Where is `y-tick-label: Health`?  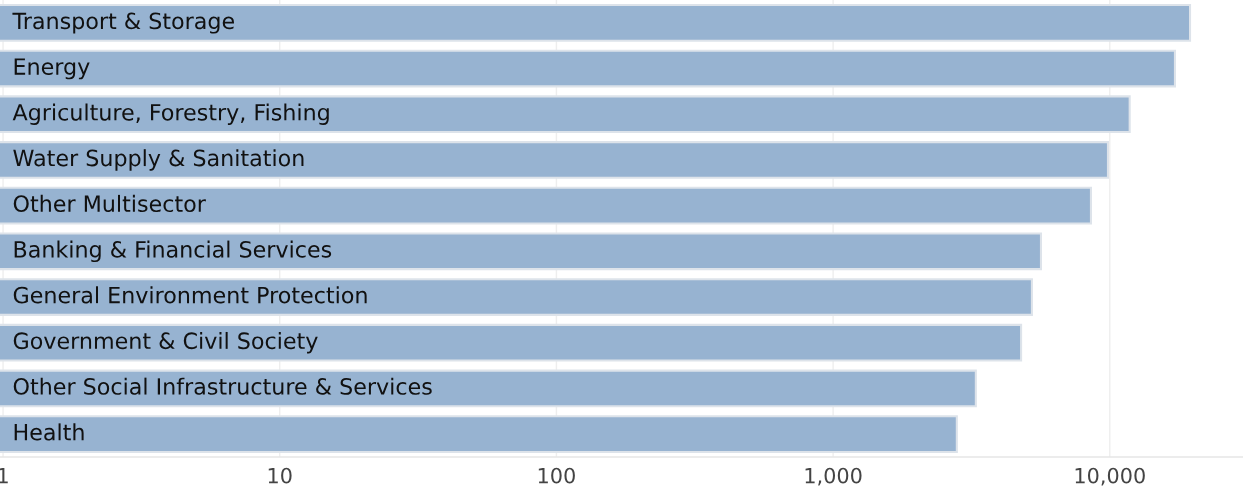
y-tick-label: Health is located at coordinates (49, 432).